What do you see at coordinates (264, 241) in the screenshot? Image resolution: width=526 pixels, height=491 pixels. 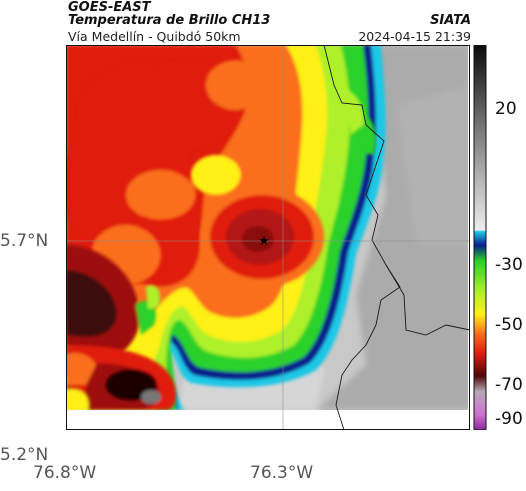 I see `star-marker: ★` at bounding box center [264, 241].